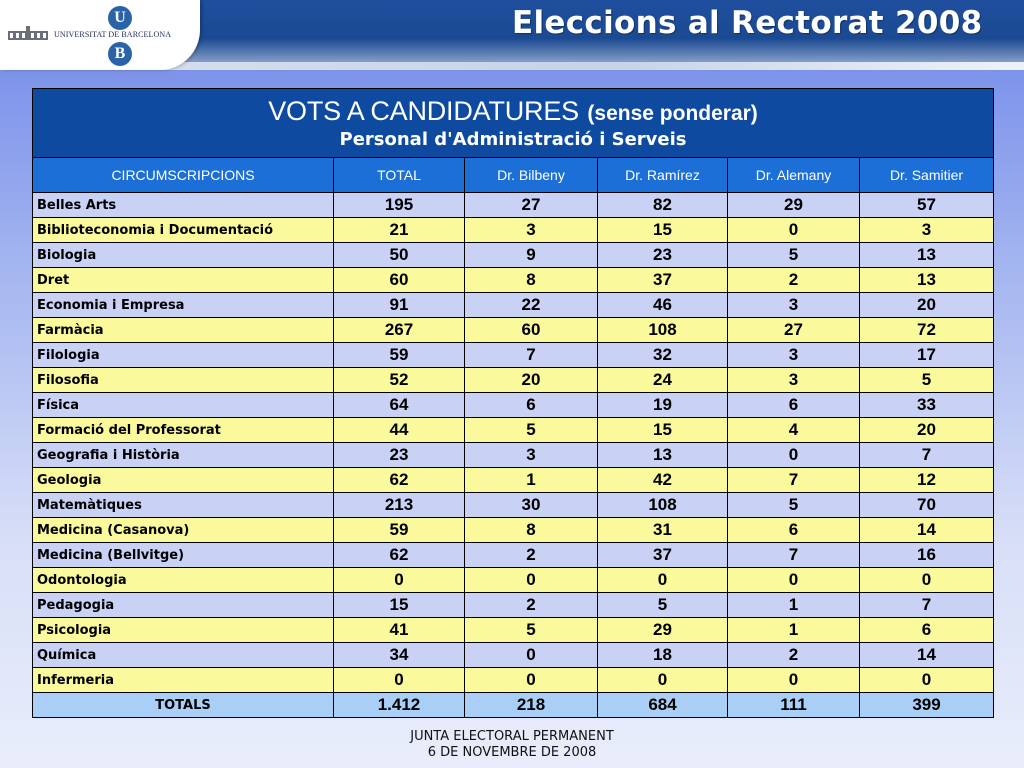 The image size is (1024, 768). Describe the element at coordinates (513, 305) in the screenshot. I see `table-row: Economia i Empresa 91 22 46 3 20` at that location.